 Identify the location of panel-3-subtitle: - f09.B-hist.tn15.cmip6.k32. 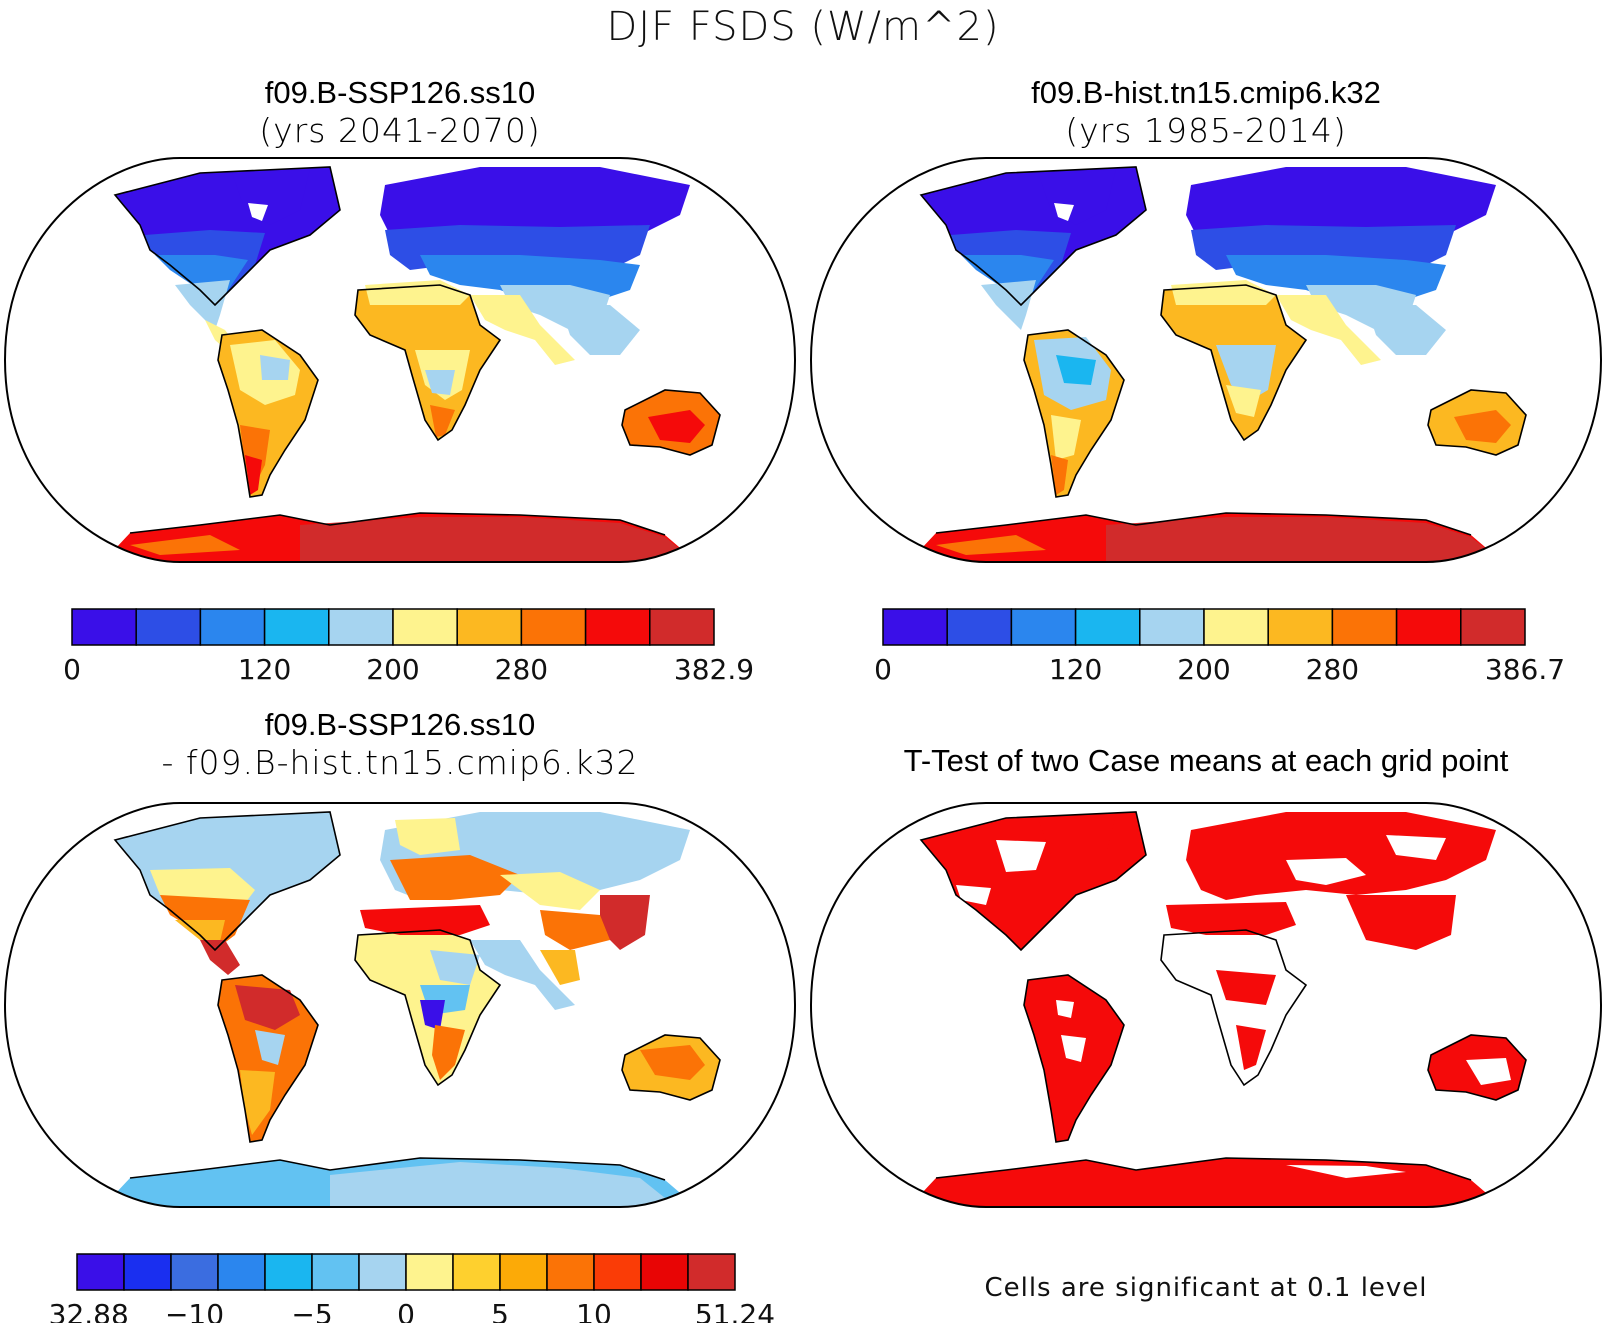
(400, 762).